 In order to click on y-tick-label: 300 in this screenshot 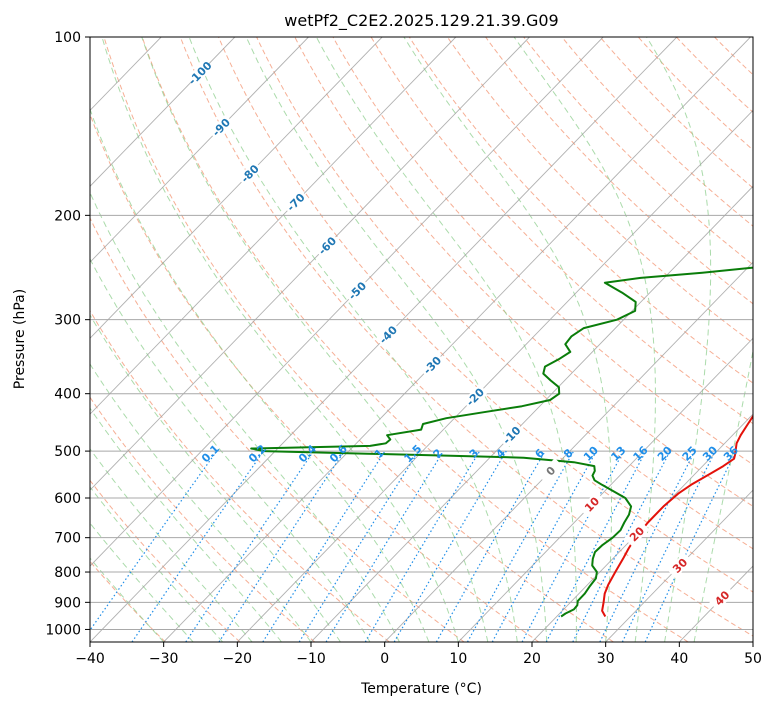, I will do `click(67, 321)`.